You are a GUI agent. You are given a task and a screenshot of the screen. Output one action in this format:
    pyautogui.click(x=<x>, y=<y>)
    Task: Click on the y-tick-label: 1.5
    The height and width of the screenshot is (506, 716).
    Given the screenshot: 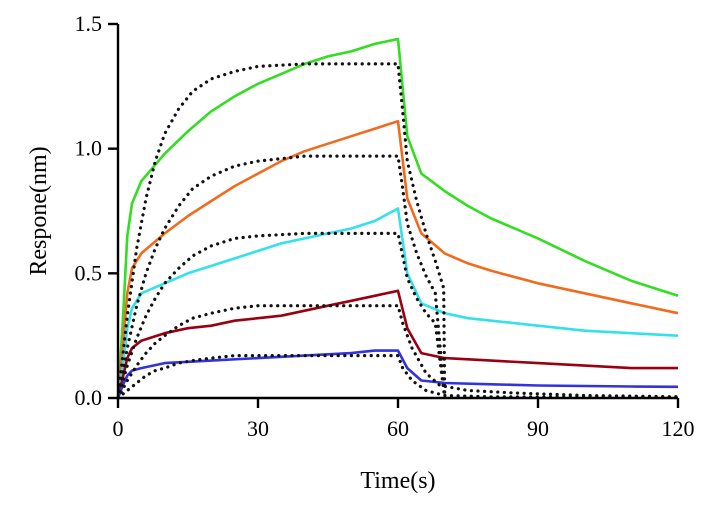 What is the action you would take?
    pyautogui.click(x=89, y=23)
    